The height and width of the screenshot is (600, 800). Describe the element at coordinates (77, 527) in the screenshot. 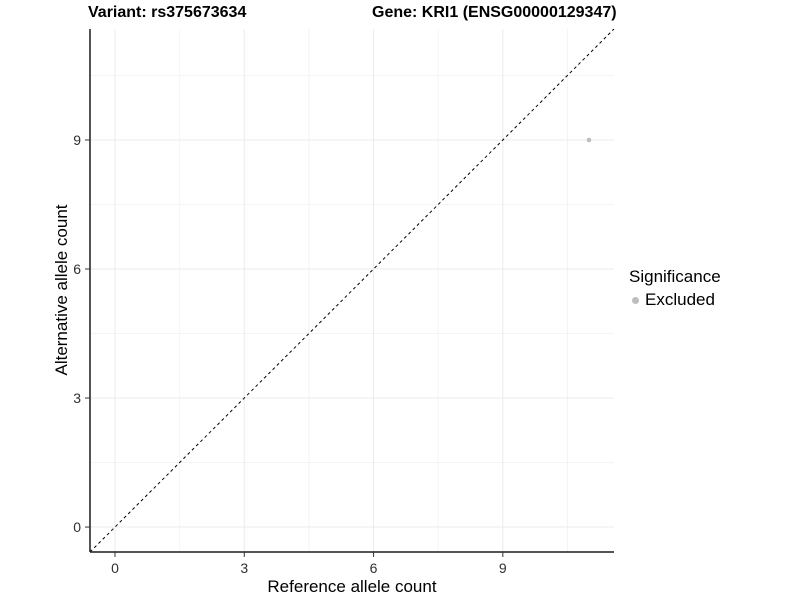

I see `y-tick-label: 0` at that location.